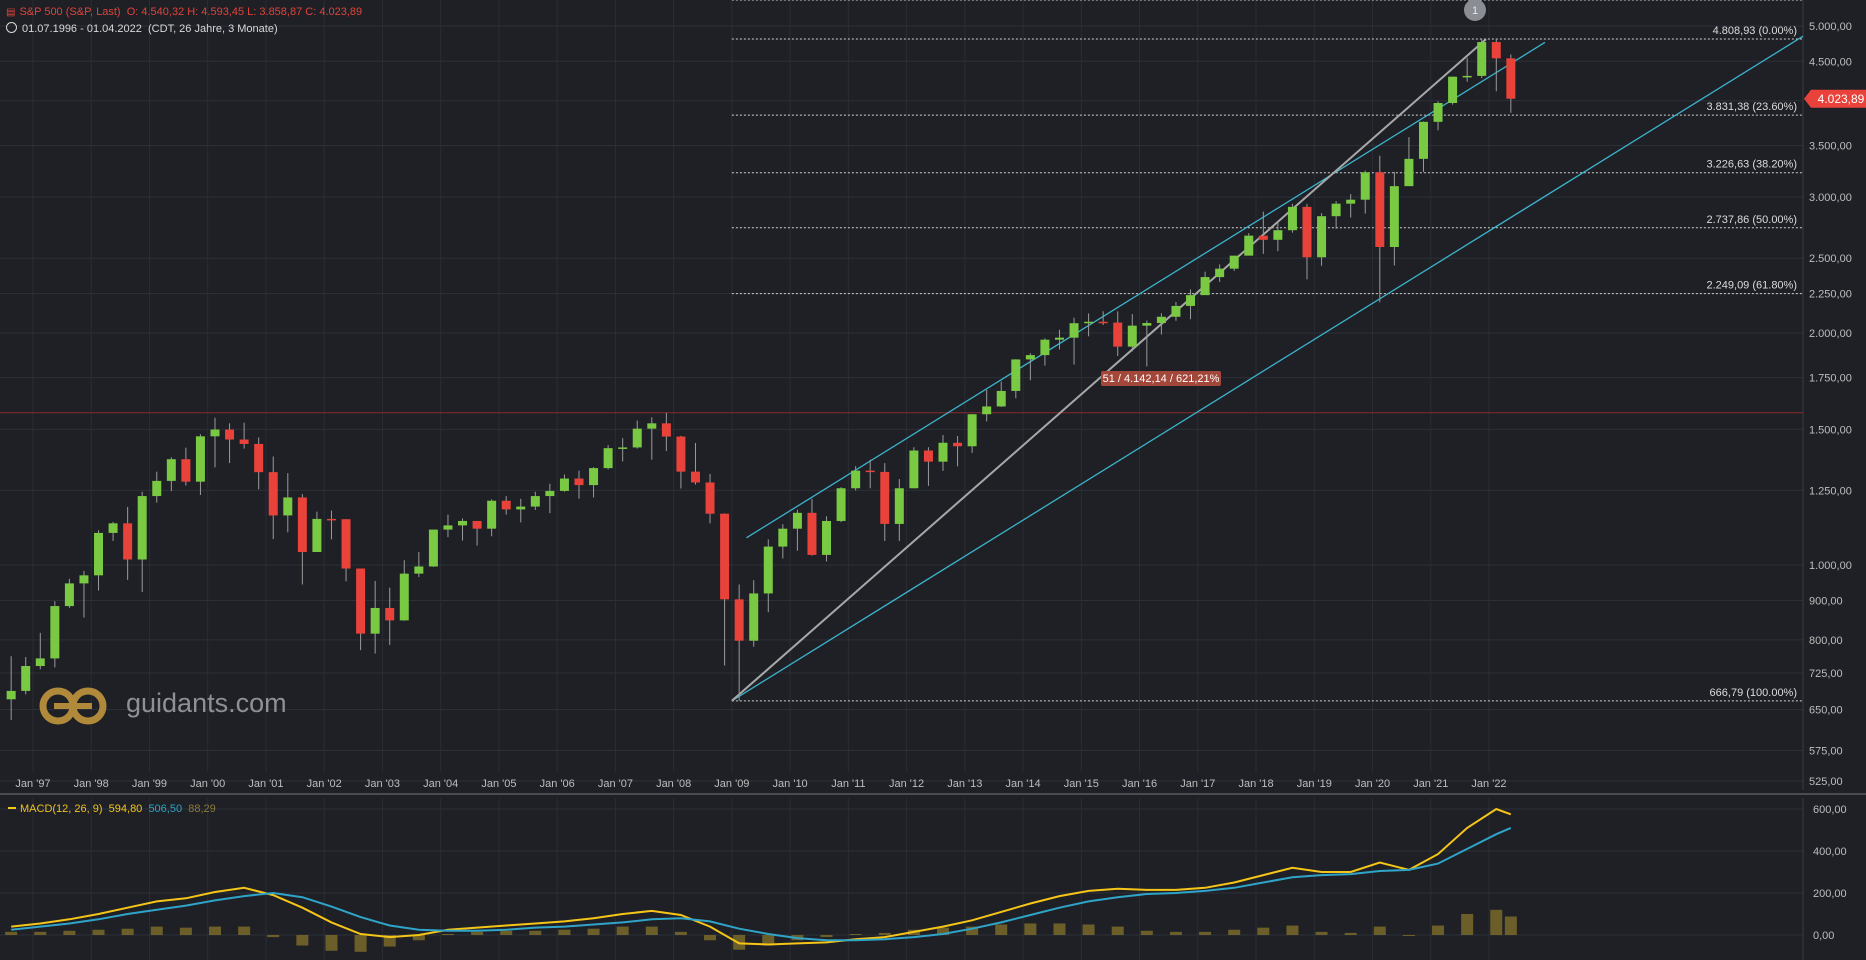 The image size is (1866, 960). Describe the element at coordinates (1830, 894) in the screenshot. I see `macd-tick-label: 200,00` at that location.